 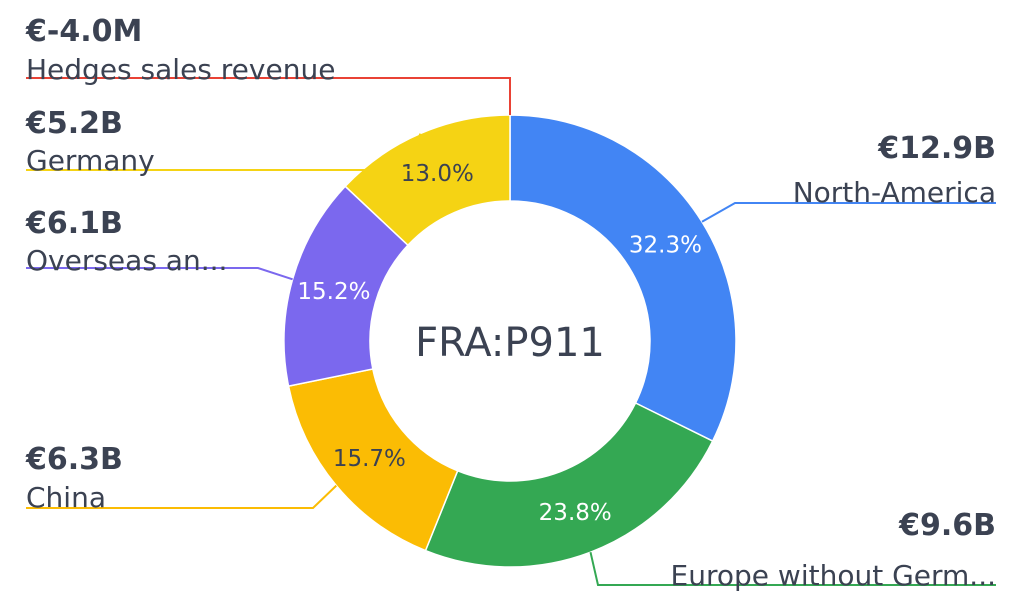 I want to click on slice-value-4: €5.2B, so click(x=74, y=123).